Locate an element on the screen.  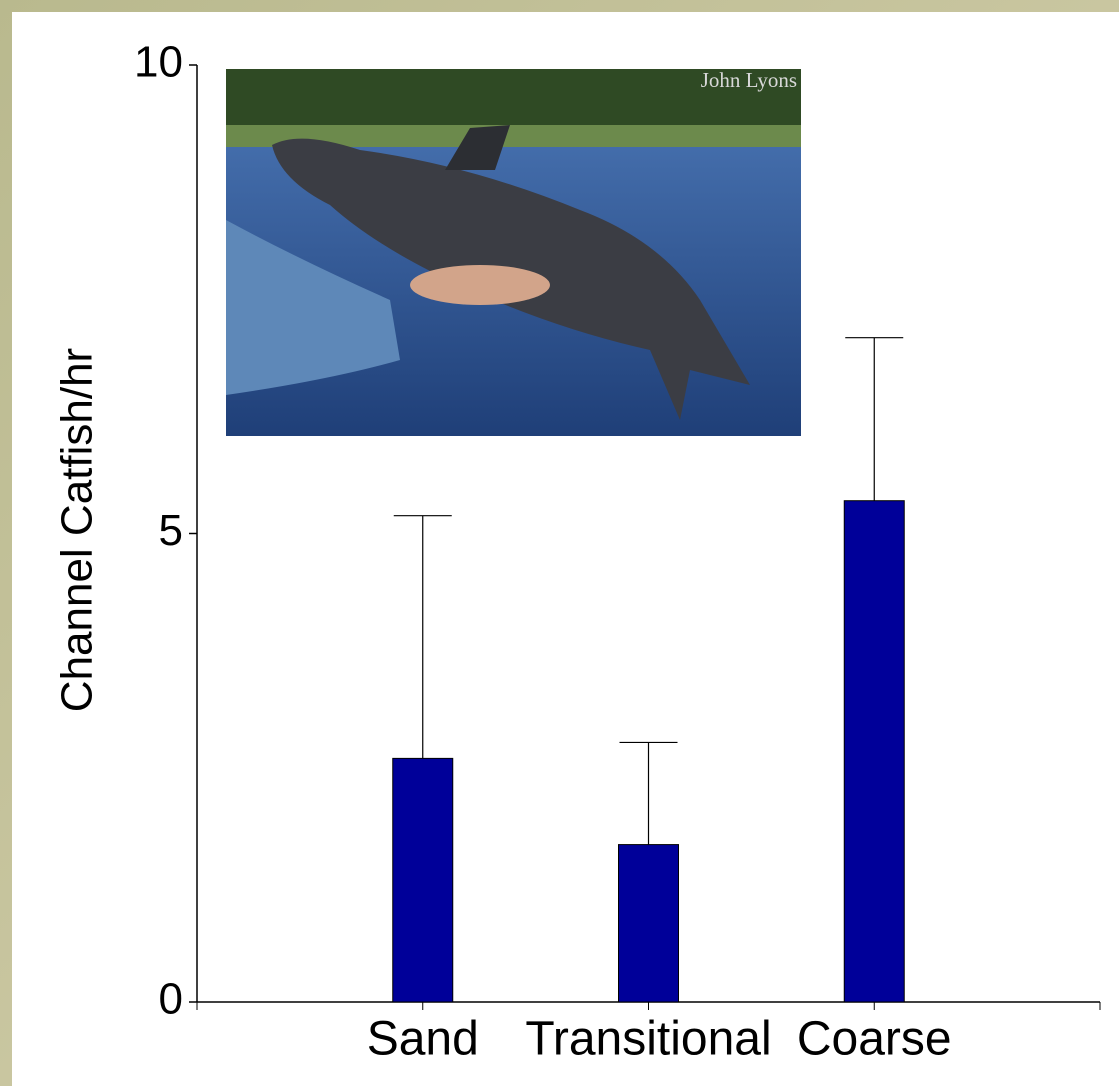
y-tick-label: 0 is located at coordinates (171, 999).